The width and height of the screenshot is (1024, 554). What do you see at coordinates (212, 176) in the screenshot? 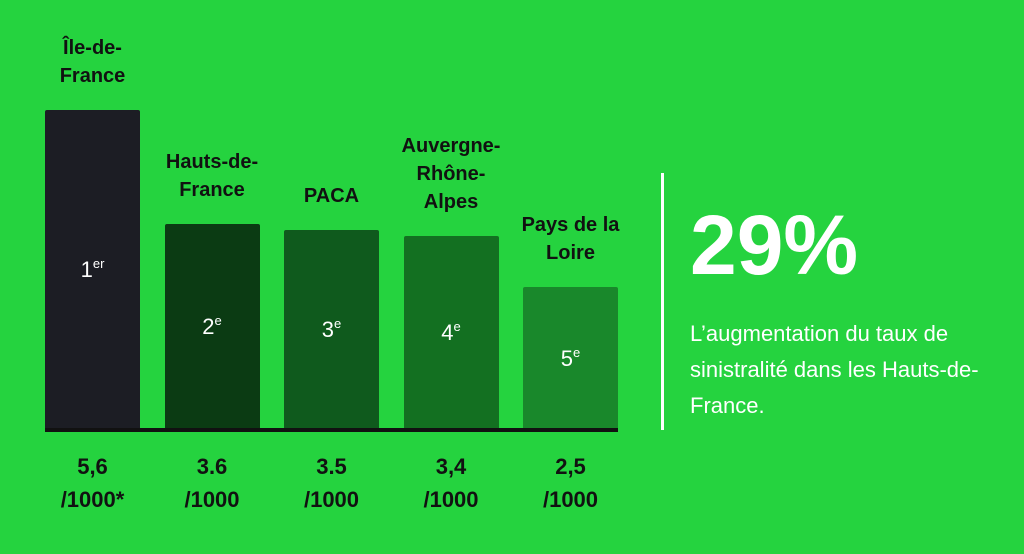
I see `category-label: Hauts-de-France` at bounding box center [212, 176].